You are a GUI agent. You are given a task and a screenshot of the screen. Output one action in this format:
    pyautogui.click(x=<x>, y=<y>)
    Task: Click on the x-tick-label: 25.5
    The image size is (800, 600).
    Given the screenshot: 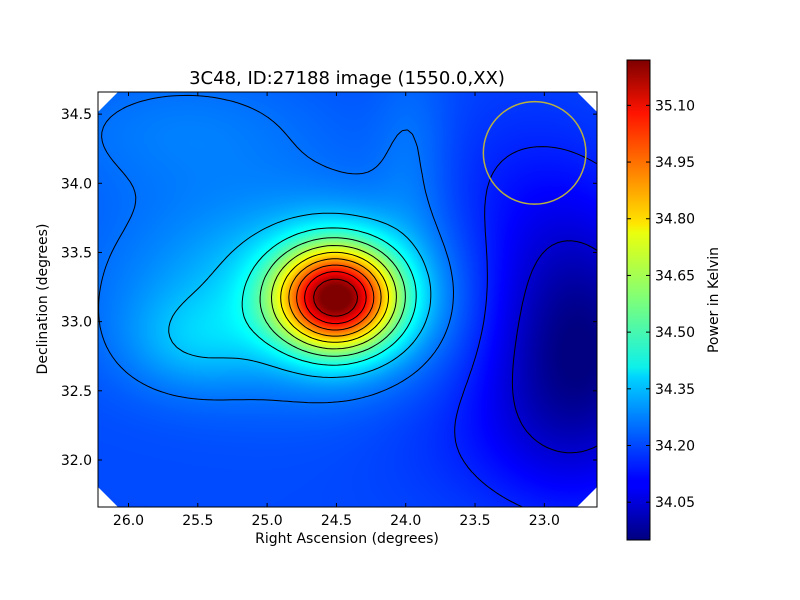 What is the action you would take?
    pyautogui.click(x=197, y=521)
    